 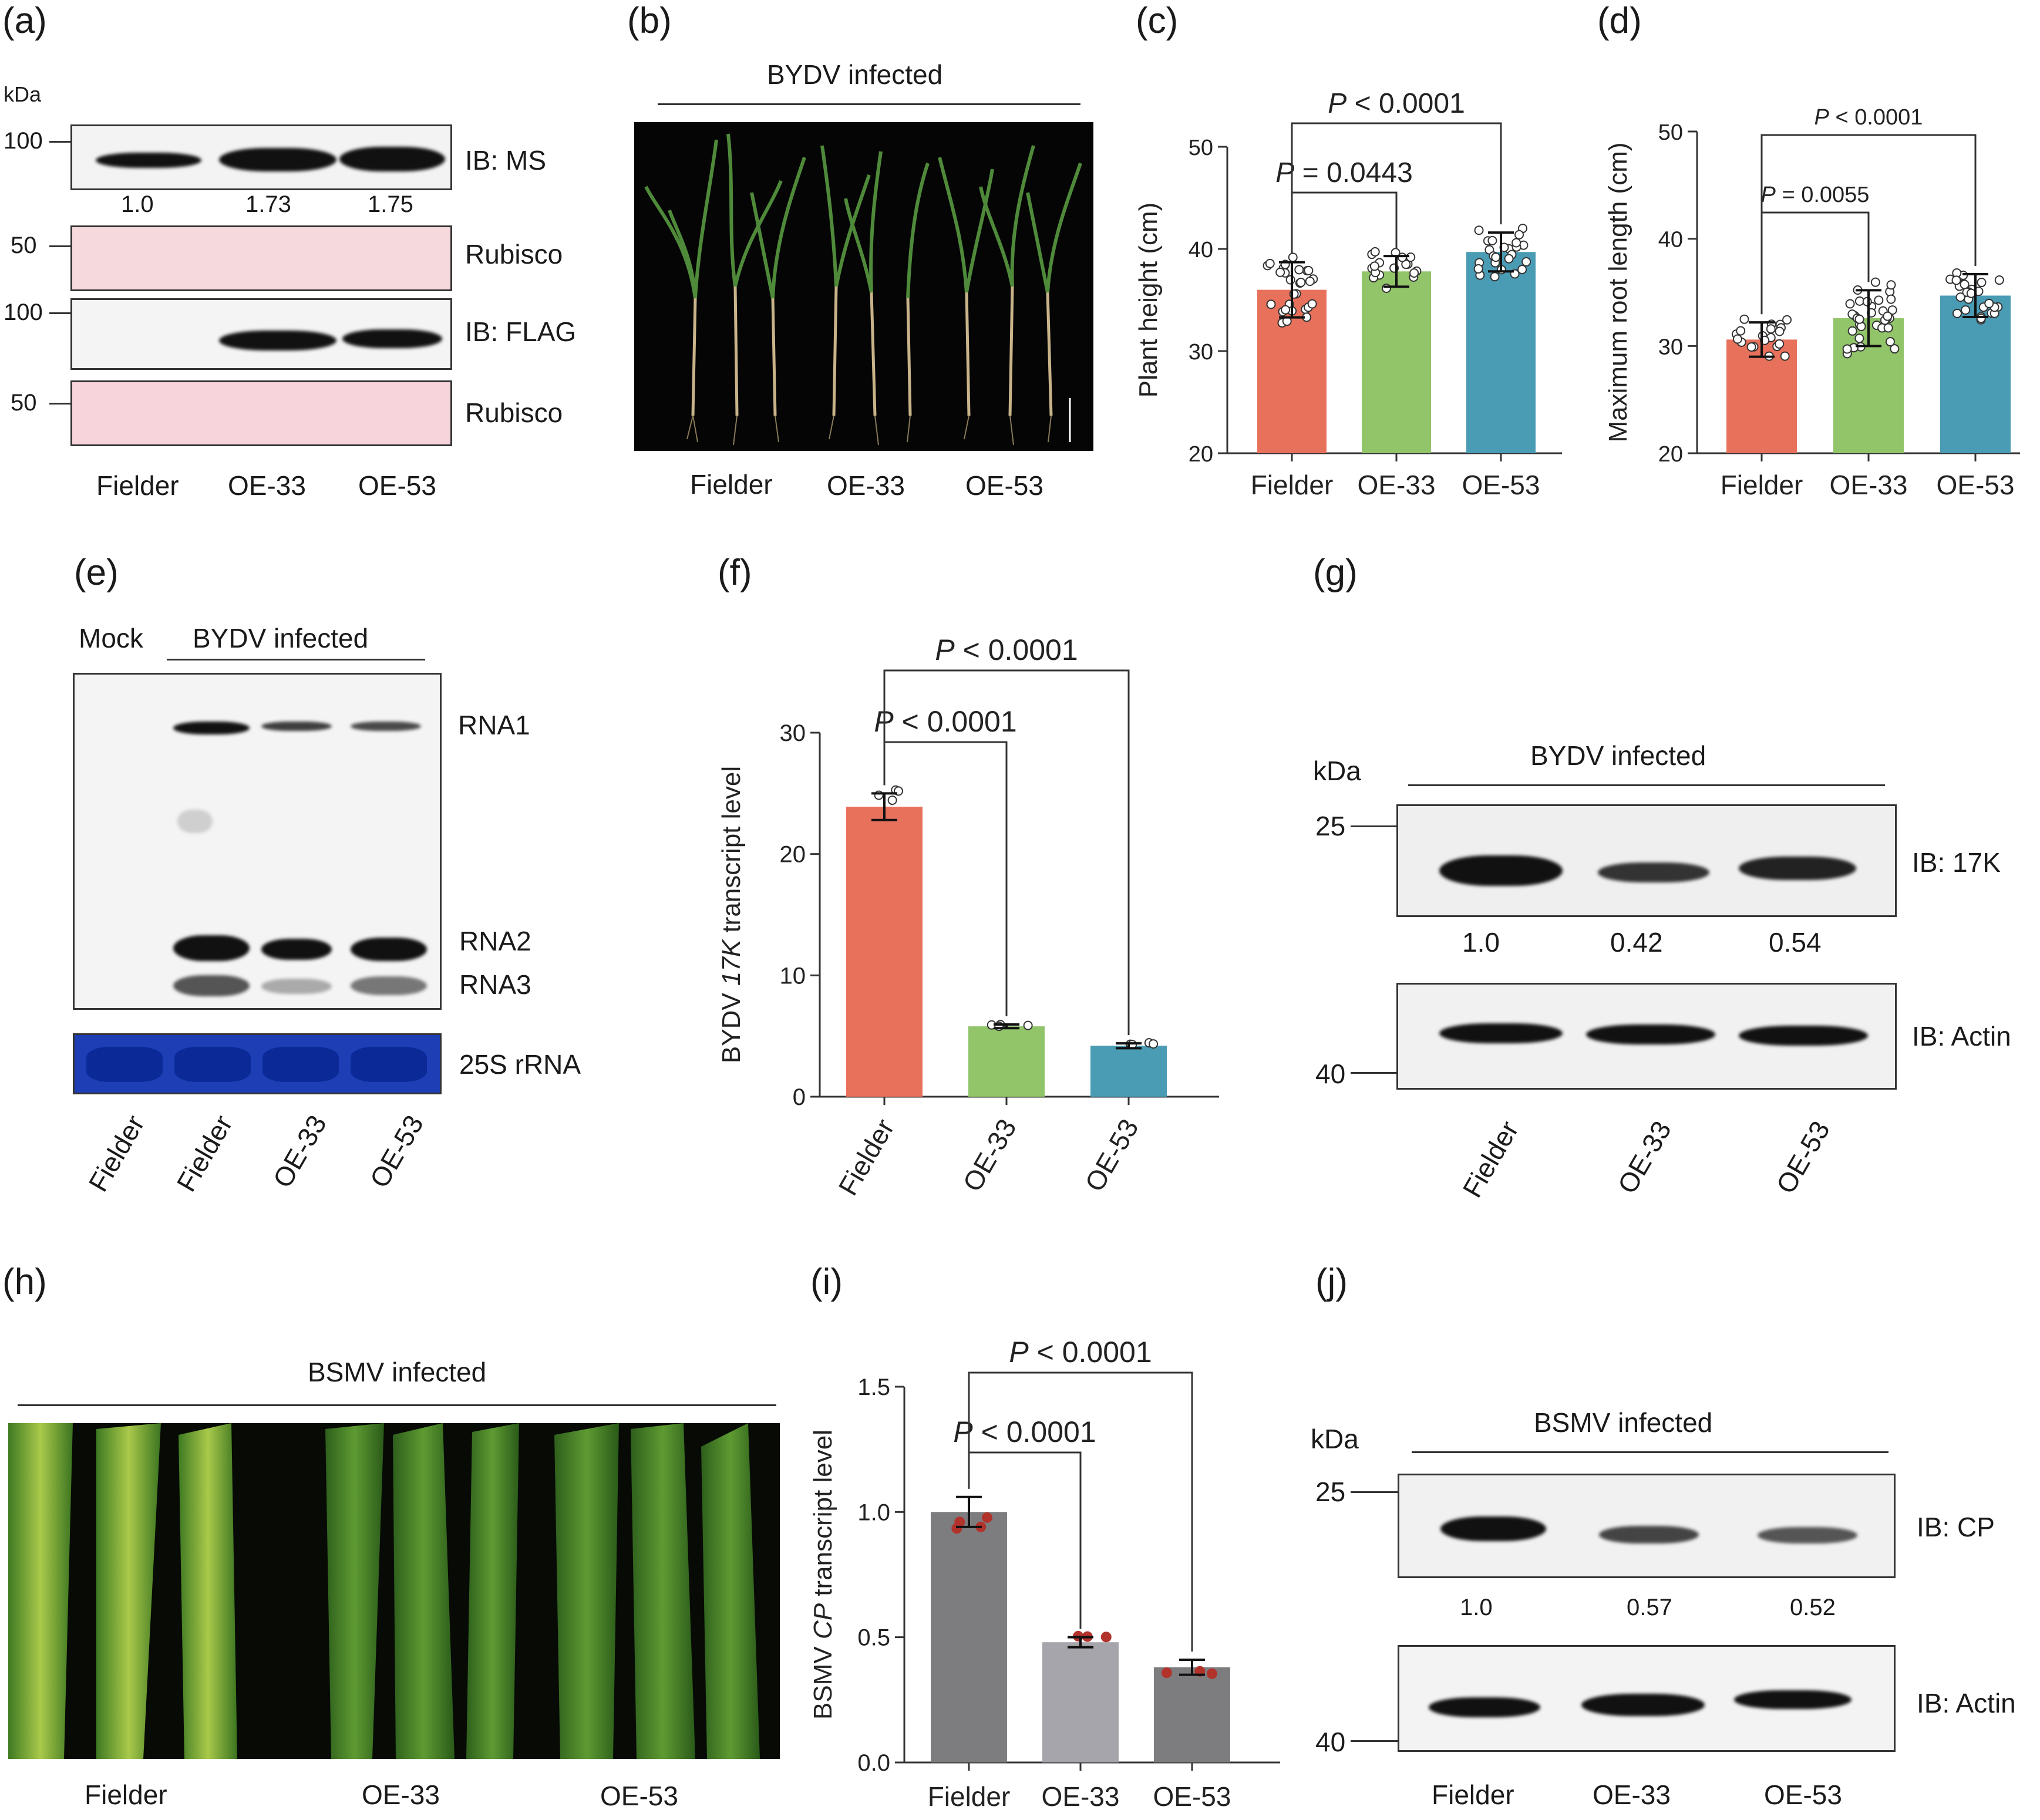 What do you see at coordinates (799, 1097) in the screenshot?
I see `y-tick-label: 0` at bounding box center [799, 1097].